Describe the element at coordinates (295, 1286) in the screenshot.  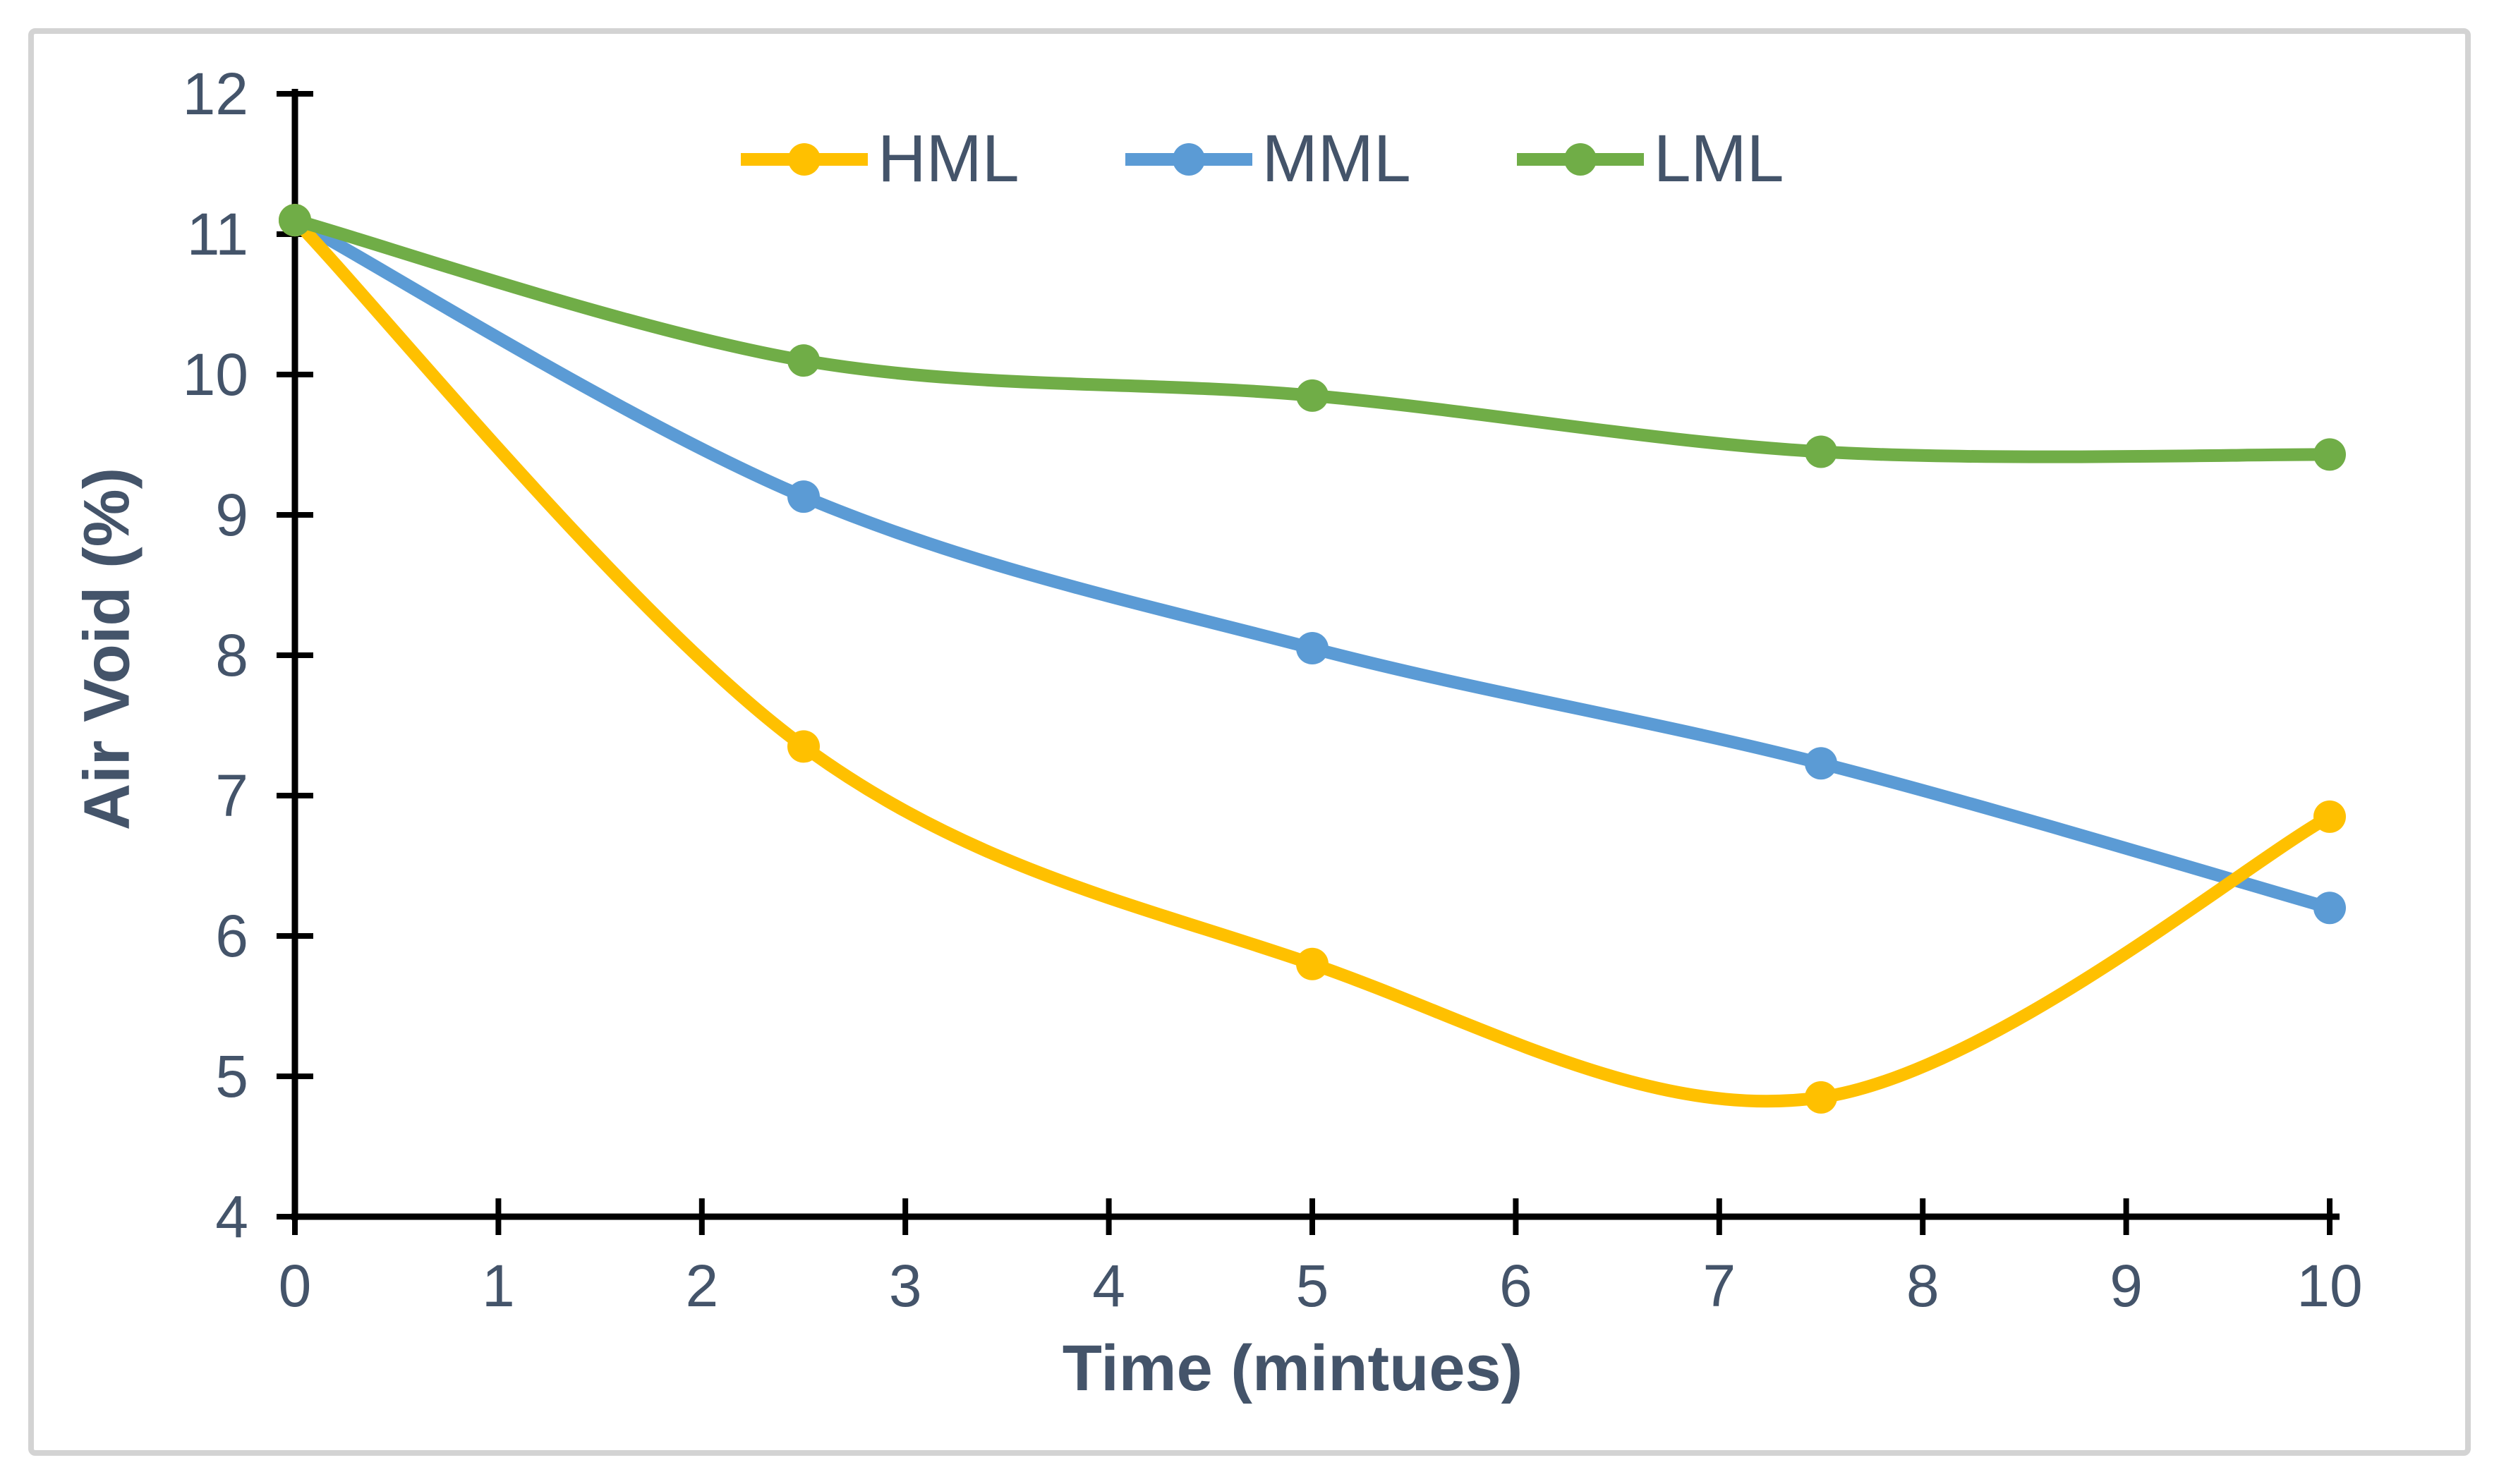
I see `x-tick-label: 0` at that location.